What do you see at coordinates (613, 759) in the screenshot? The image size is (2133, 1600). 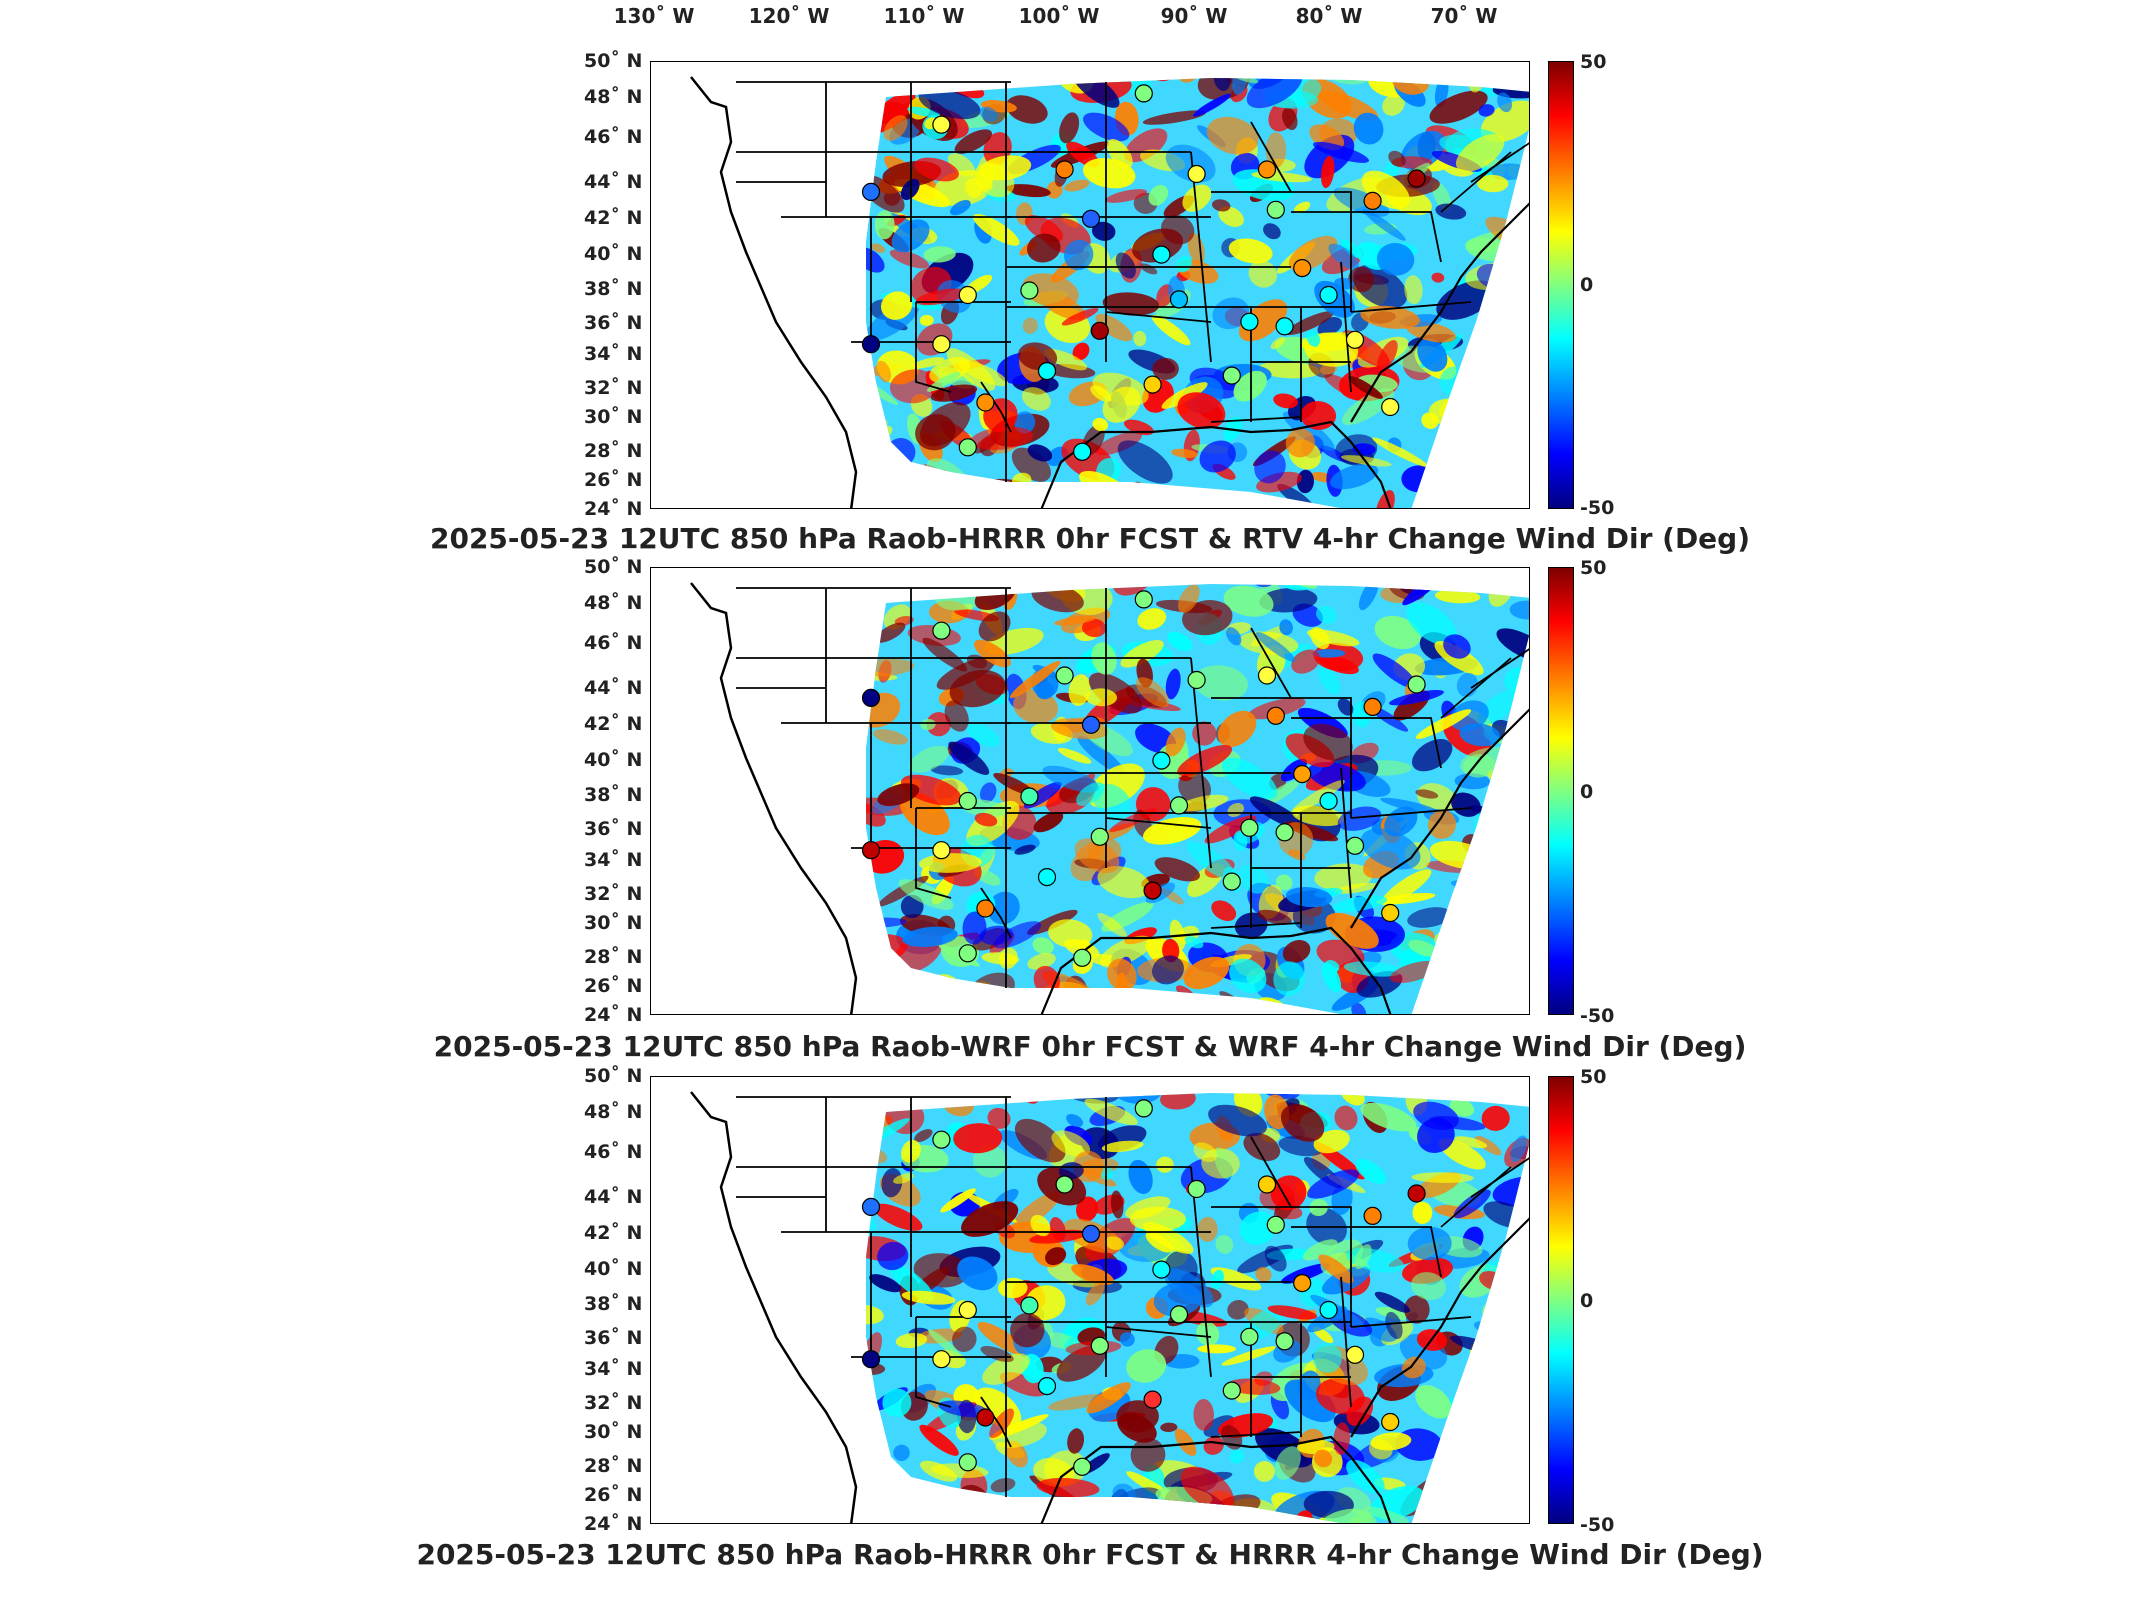 I see `lat-label: 40˚ N` at bounding box center [613, 759].